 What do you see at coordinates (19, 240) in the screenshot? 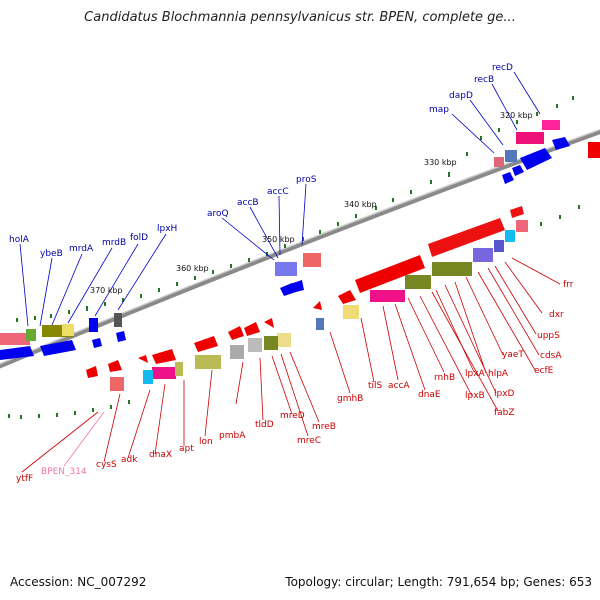
I see `gene-label: holA` at bounding box center [19, 240].